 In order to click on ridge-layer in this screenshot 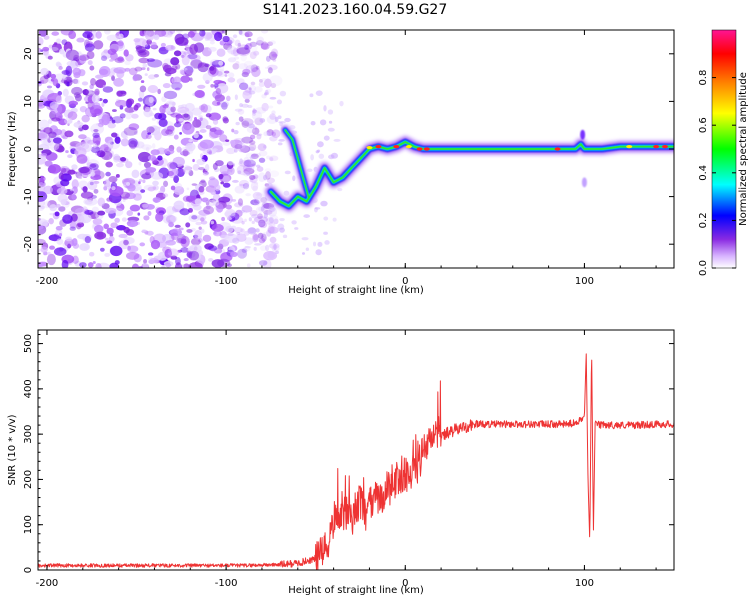, I will do `click(472, 174)`.